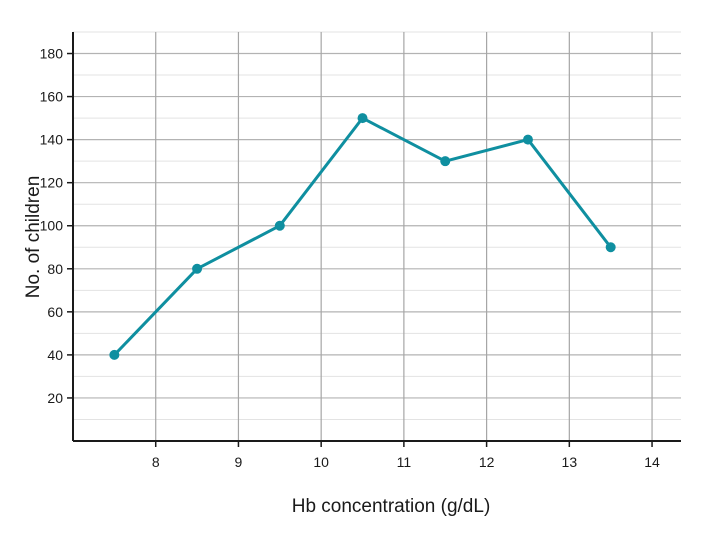  Describe the element at coordinates (52, 183) in the screenshot. I see `y-tick-label: 120` at that location.